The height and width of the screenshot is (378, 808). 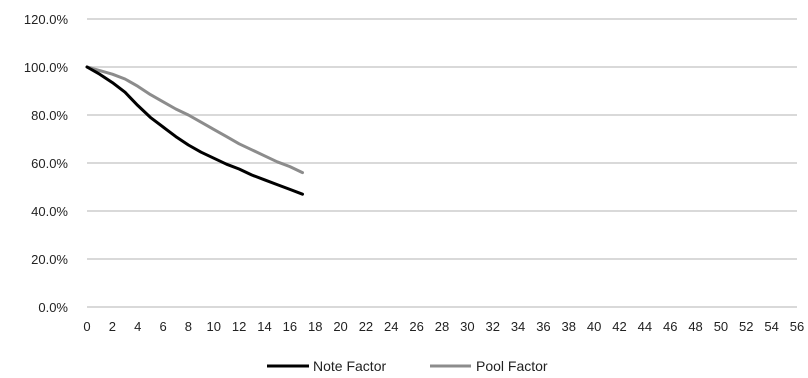 I want to click on x-tick-label: 38, so click(x=569, y=326).